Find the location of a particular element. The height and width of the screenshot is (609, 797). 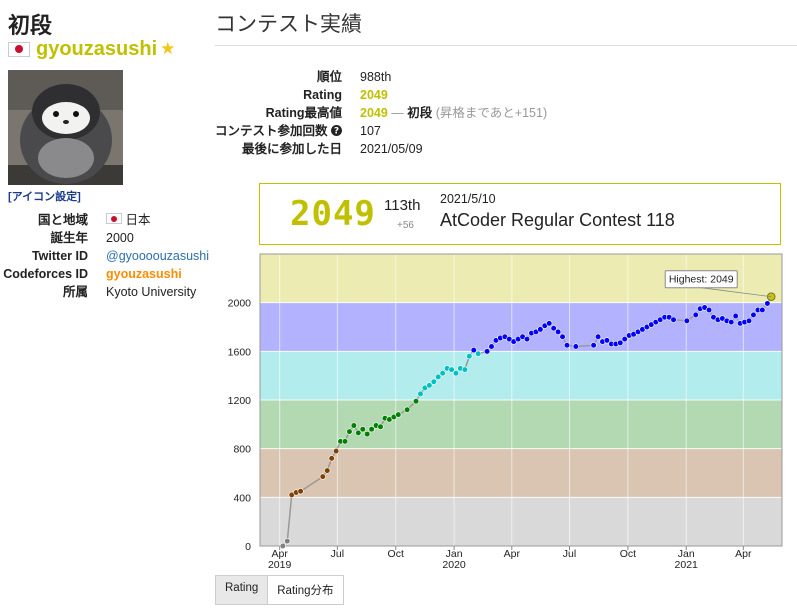

profile-row-codeforces: Codeforces ID gyouzasushi is located at coordinates (104, 276).